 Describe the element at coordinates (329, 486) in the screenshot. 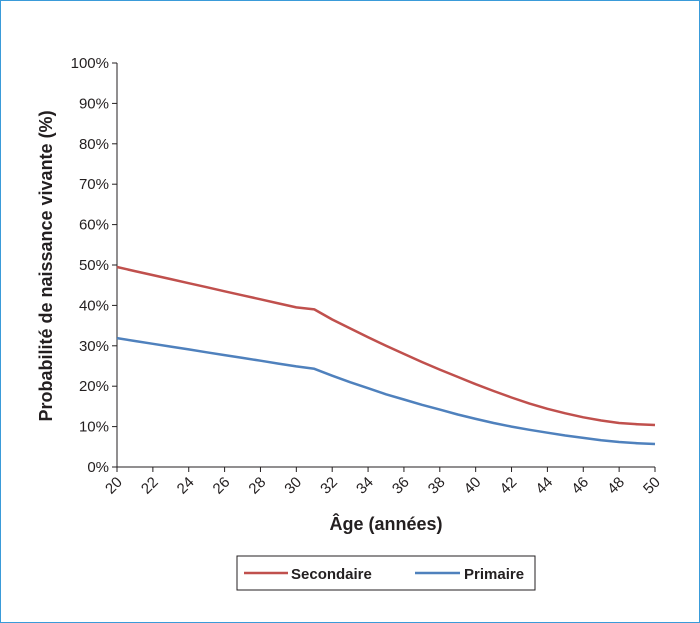

I see `x-tick-label: 32` at that location.